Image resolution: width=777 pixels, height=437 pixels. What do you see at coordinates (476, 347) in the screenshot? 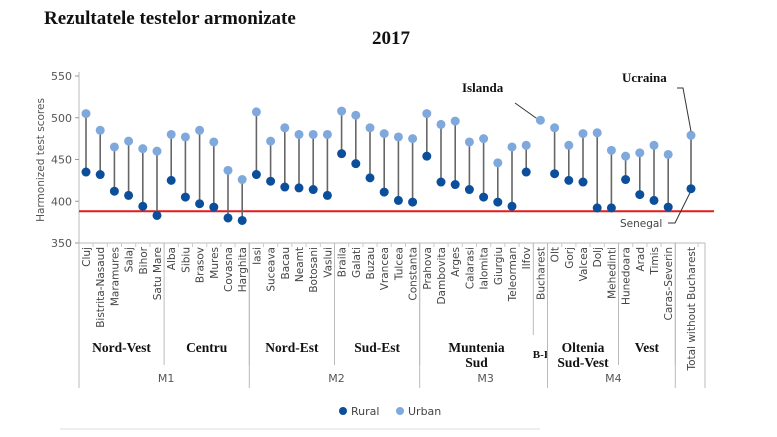
I see `region-label: Muntenia` at bounding box center [476, 347].